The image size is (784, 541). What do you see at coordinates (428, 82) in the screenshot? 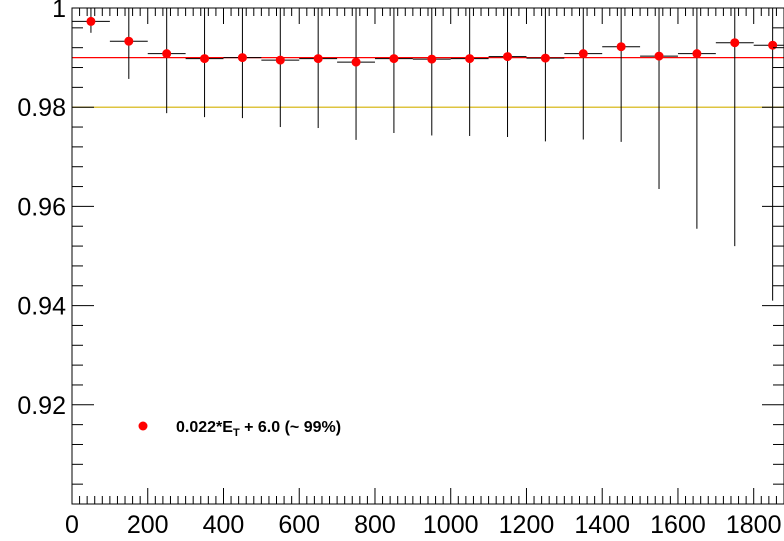
I see `reference-lines` at bounding box center [428, 82].